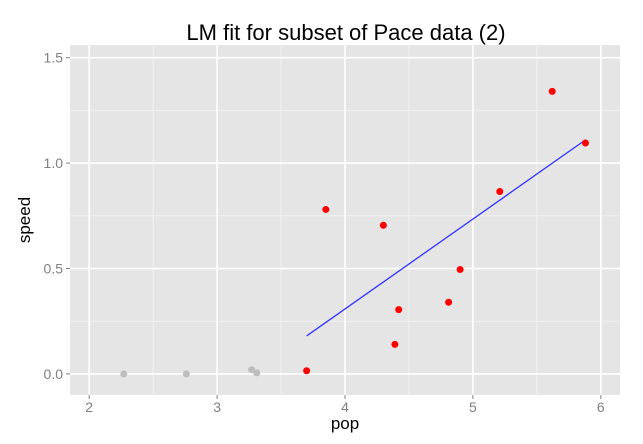  I want to click on y-tick-label: 0.0, so click(54, 374).